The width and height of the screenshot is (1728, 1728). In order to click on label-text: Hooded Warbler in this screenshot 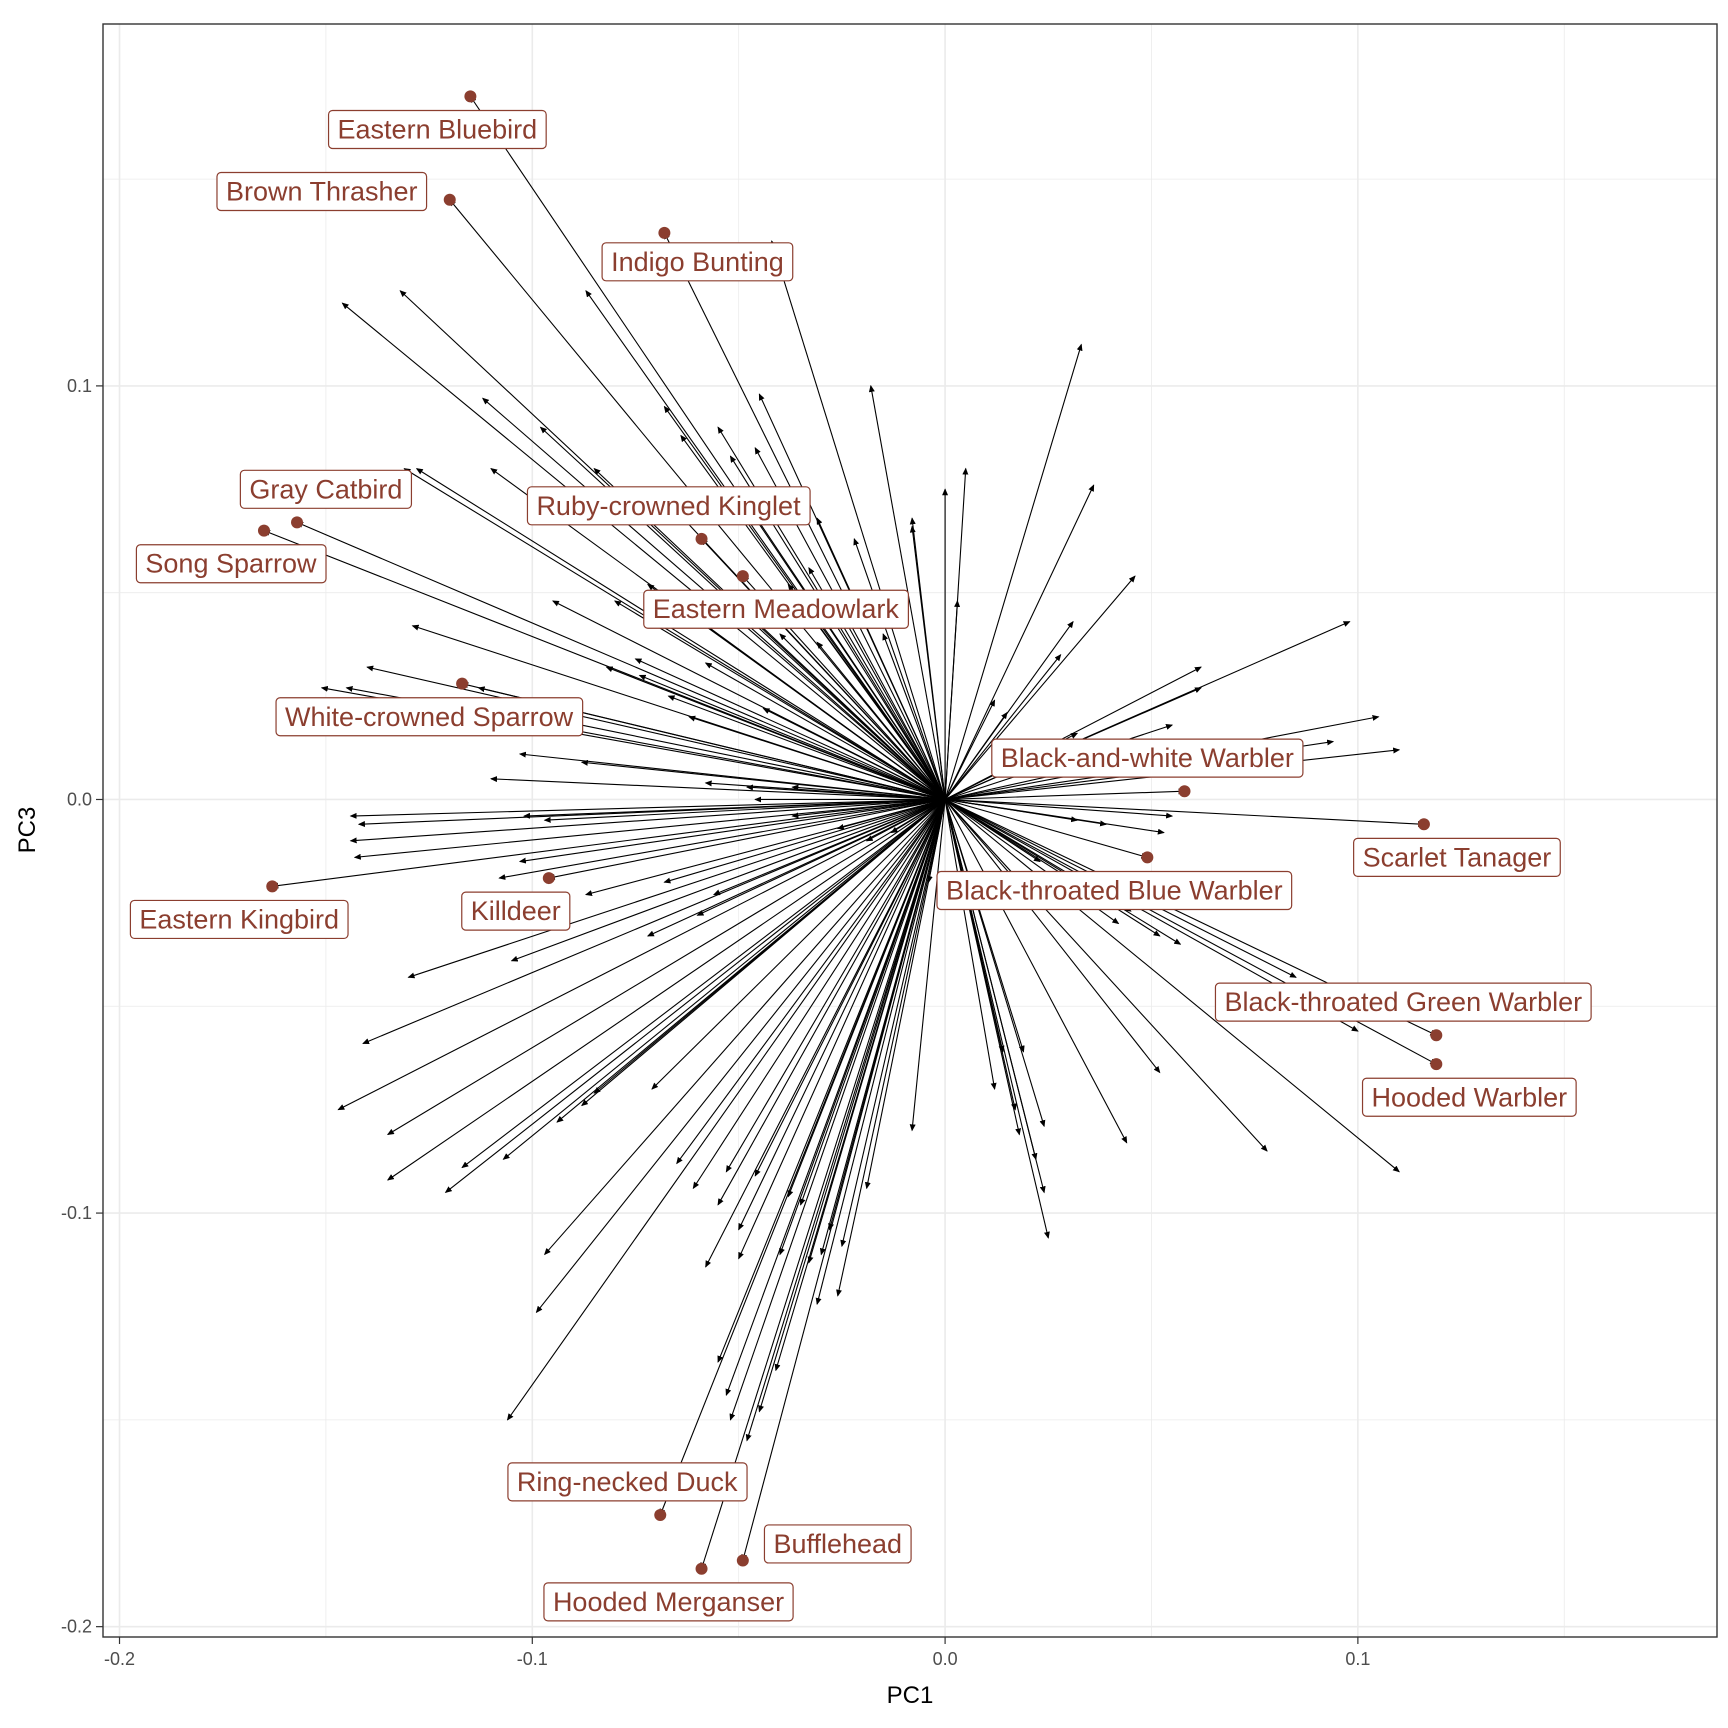, I will do `click(1470, 1097)`.